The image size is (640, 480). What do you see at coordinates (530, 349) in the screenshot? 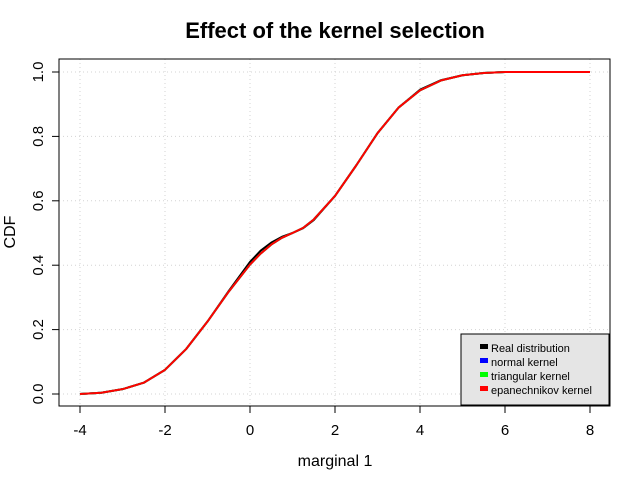
I see `legend-label: Real distribution` at bounding box center [530, 349].